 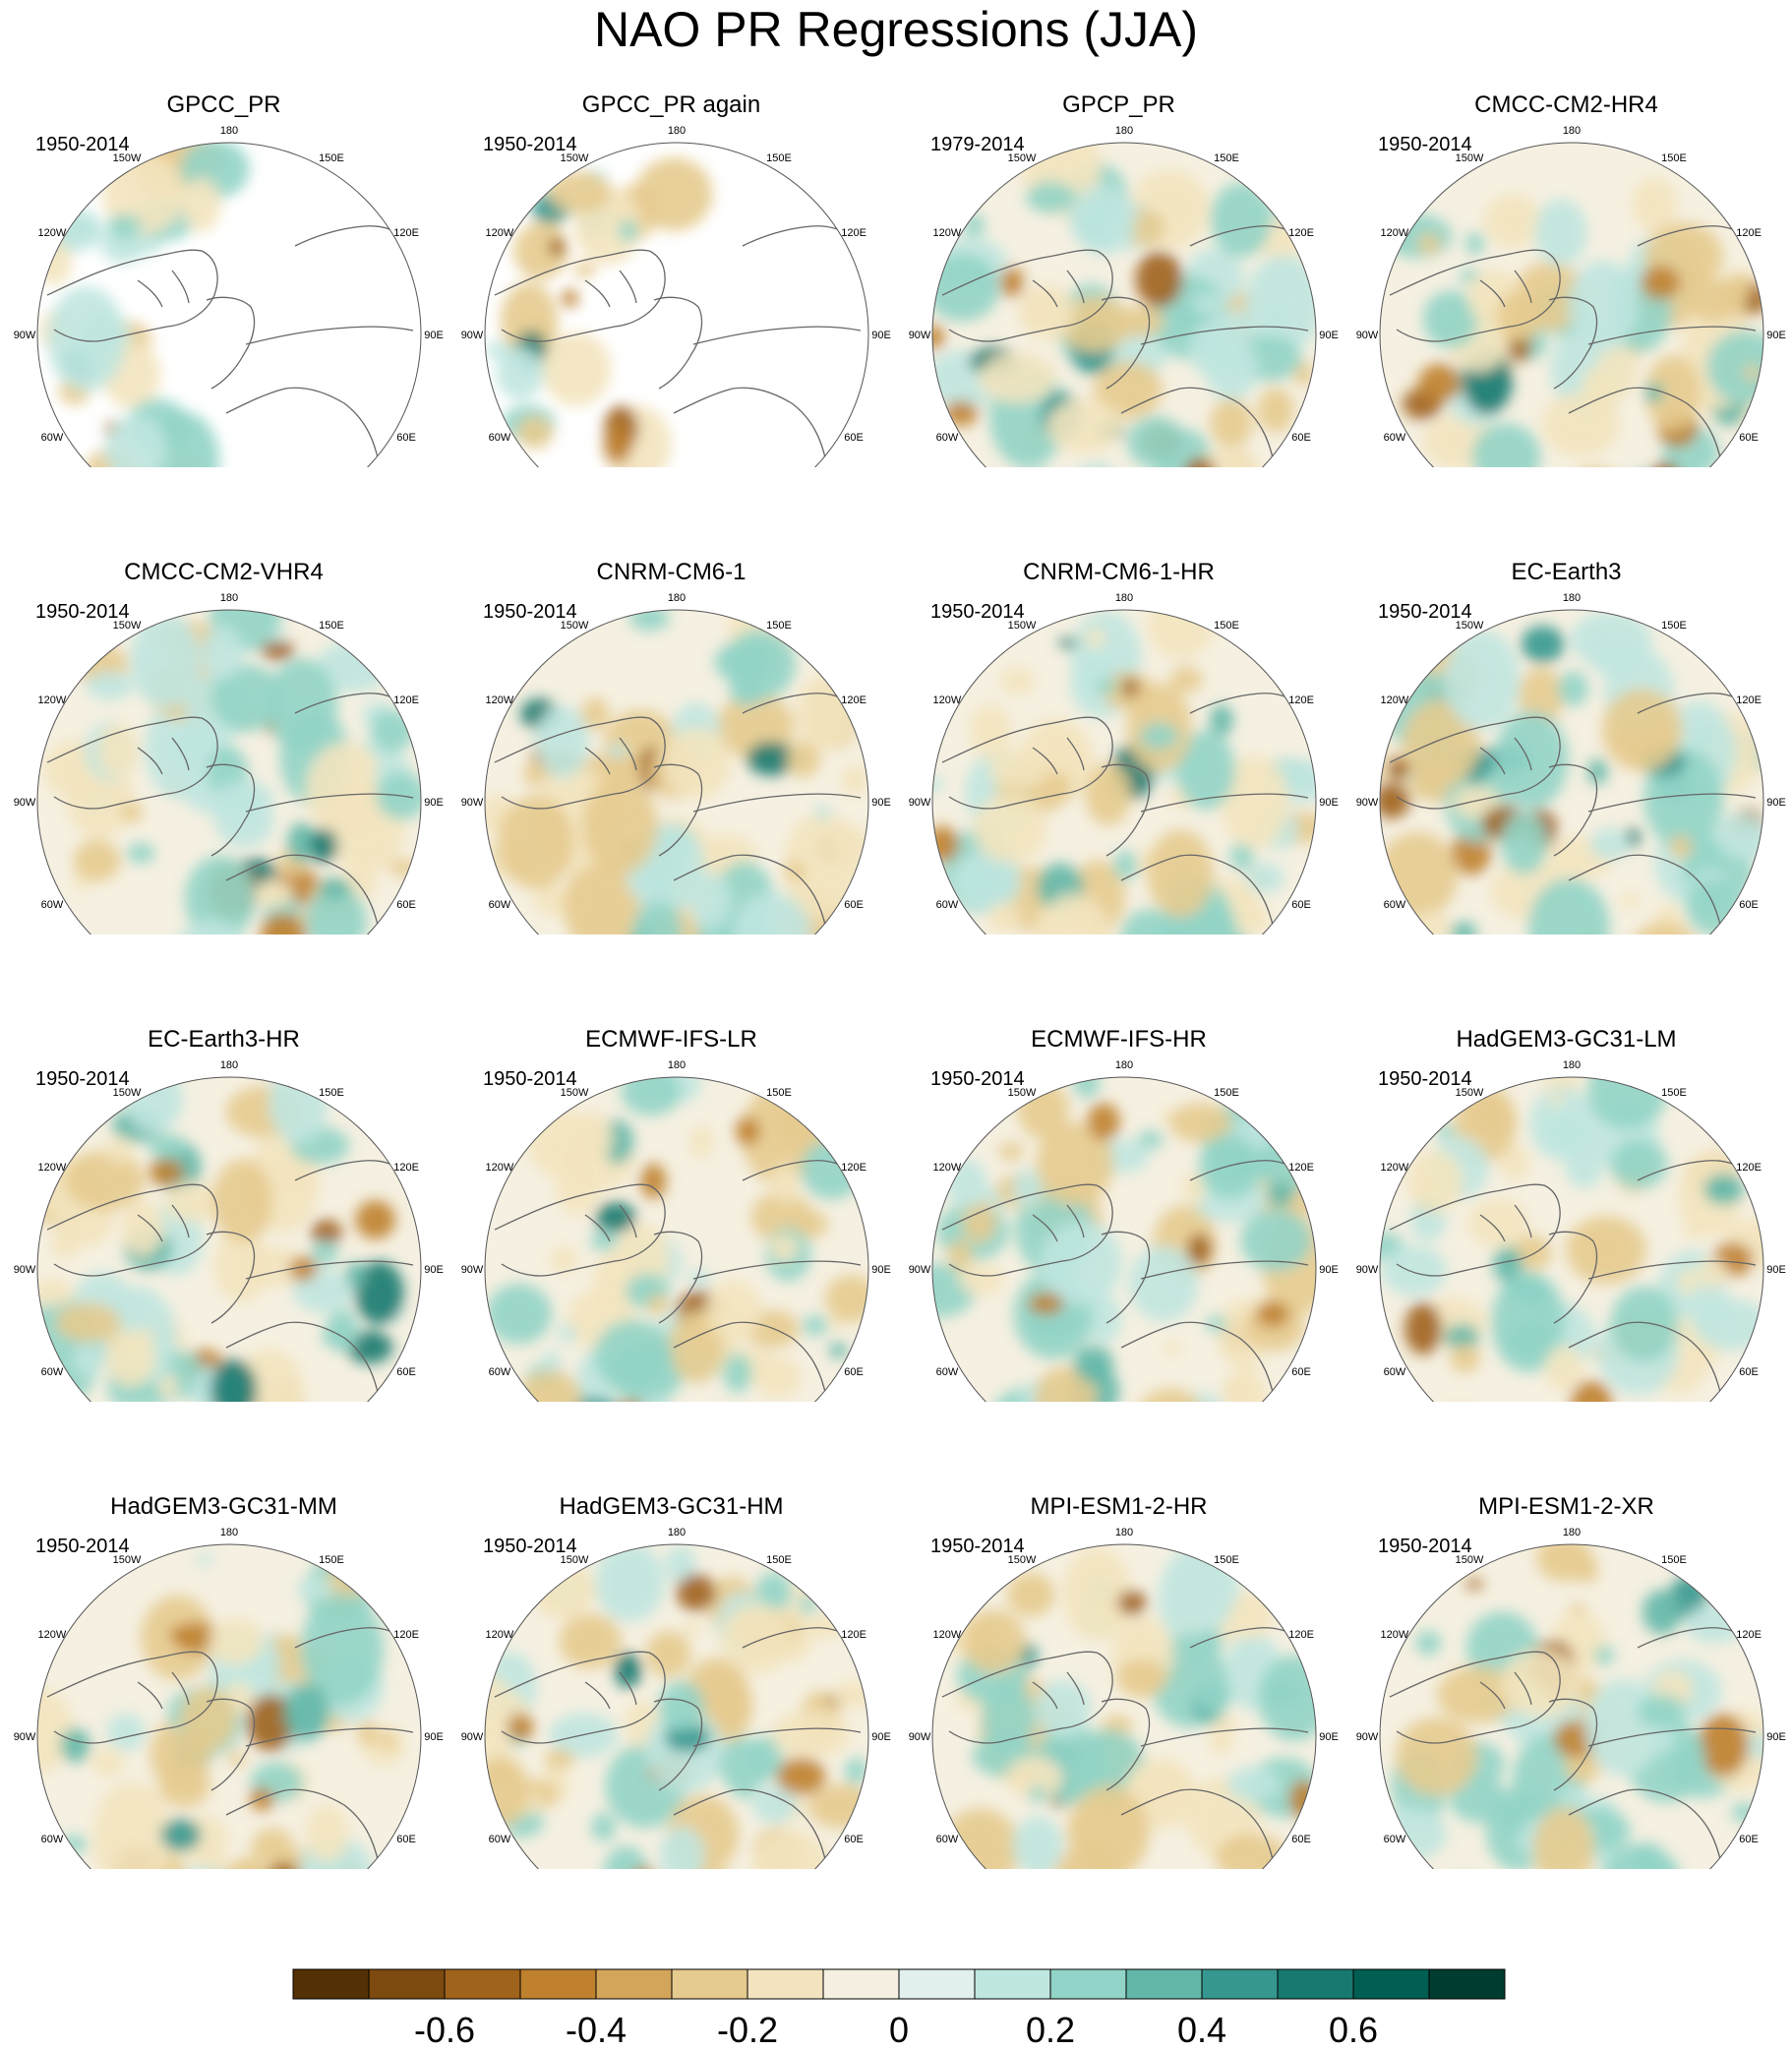 I want to click on panel-title: MPI-ESM1-2-HR, so click(x=1119, y=1506).